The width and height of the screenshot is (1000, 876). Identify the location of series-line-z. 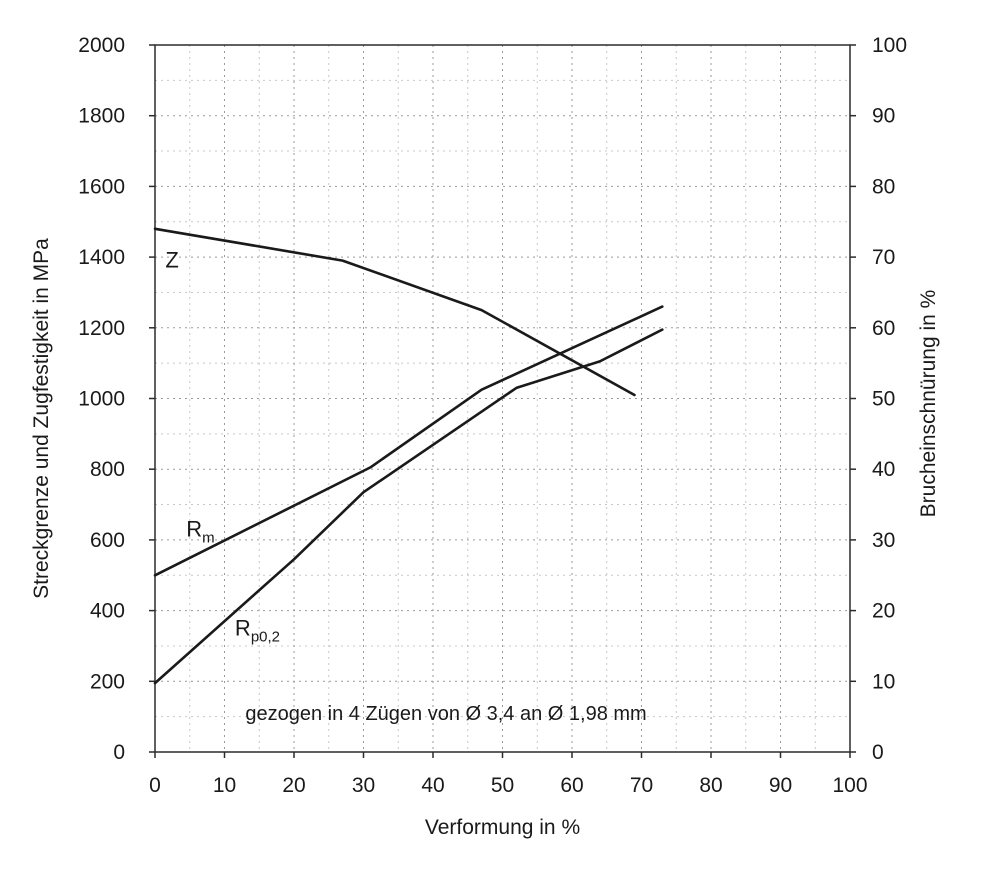
(394, 312).